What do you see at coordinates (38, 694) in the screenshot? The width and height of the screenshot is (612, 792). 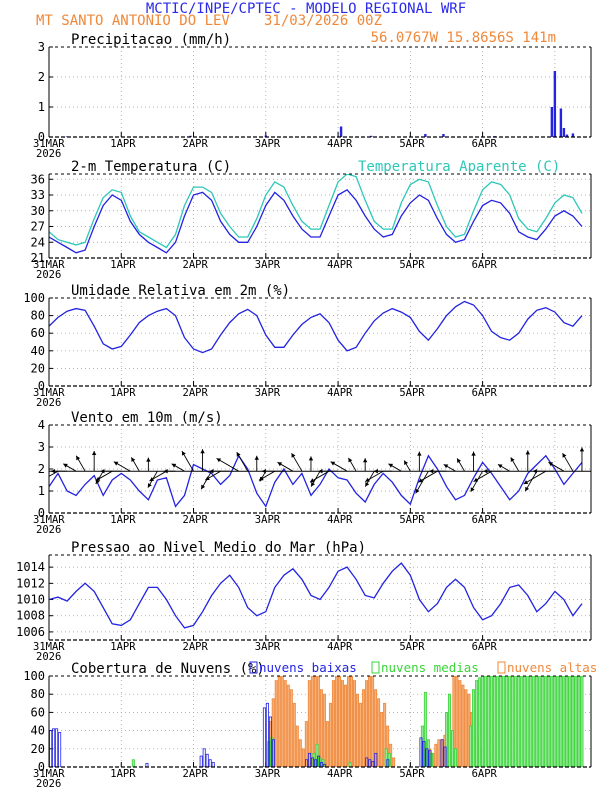 I see `y-tick-label: 80` at bounding box center [38, 694].